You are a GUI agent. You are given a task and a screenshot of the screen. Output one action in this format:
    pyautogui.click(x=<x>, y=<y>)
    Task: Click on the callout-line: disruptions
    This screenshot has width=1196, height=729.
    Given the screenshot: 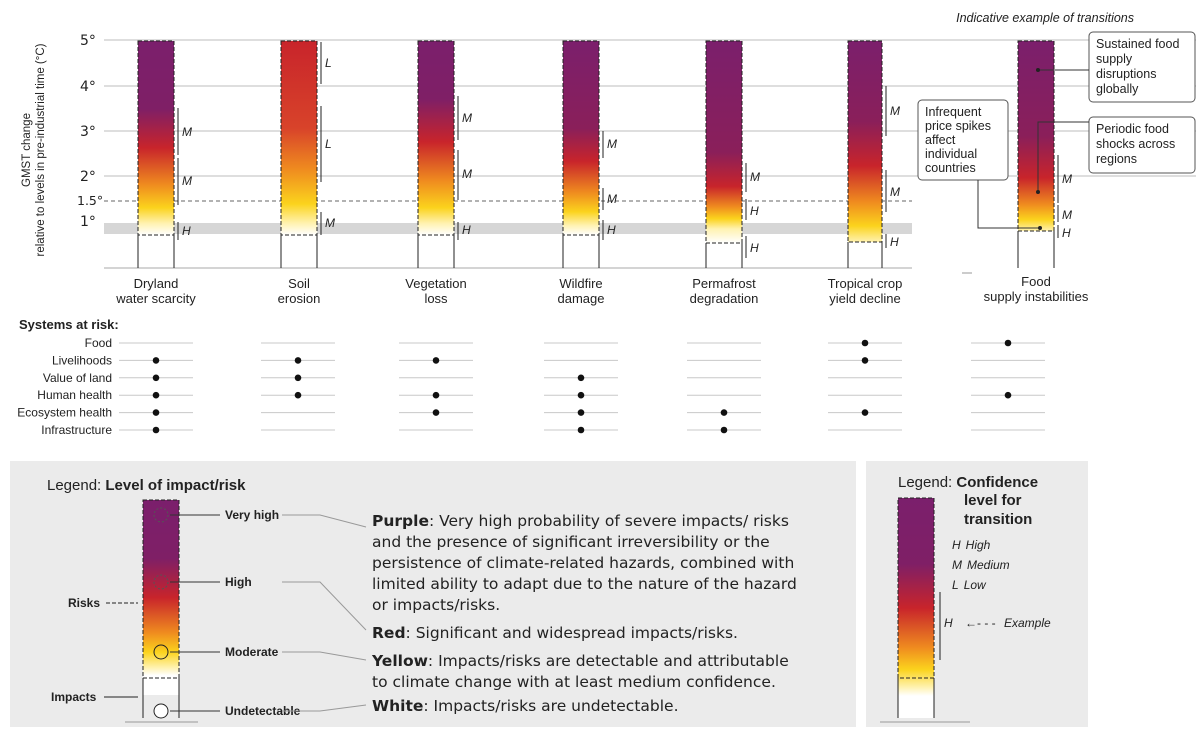 What is the action you would take?
    pyautogui.click(x=1126, y=74)
    